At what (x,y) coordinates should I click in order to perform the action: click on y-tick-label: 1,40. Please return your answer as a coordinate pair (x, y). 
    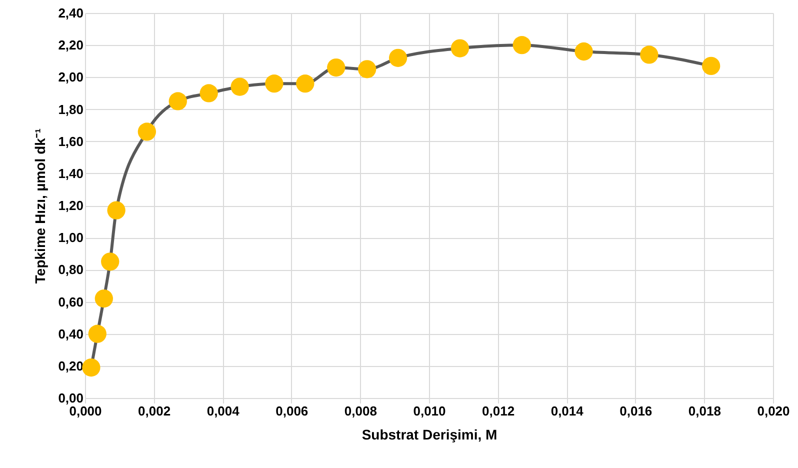
    Looking at the image, I should click on (71, 173).